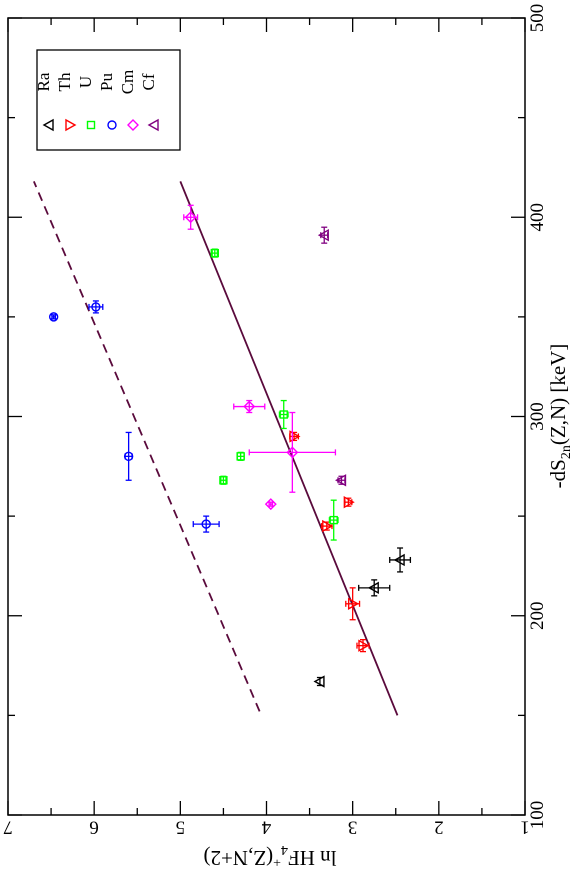 This screenshot has height=880, width=582. Describe the element at coordinates (439, 827) in the screenshot. I see `y-tick-label: 2` at that location.